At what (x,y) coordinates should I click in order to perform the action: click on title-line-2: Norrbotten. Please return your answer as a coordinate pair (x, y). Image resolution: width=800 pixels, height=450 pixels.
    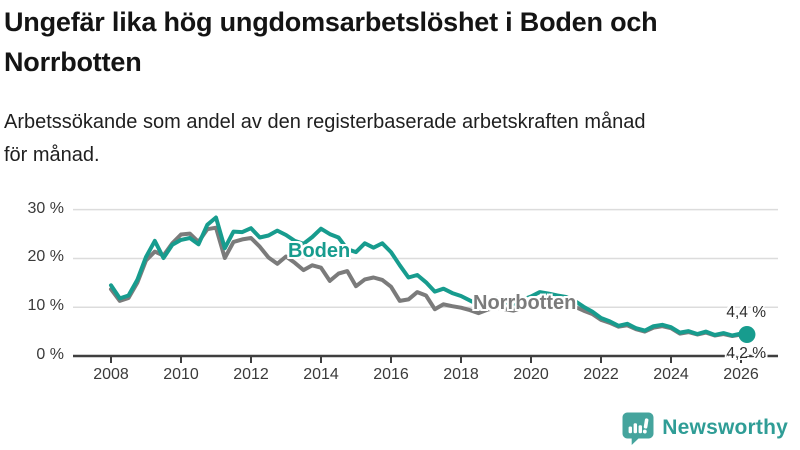
    Looking at the image, I should click on (73, 62).